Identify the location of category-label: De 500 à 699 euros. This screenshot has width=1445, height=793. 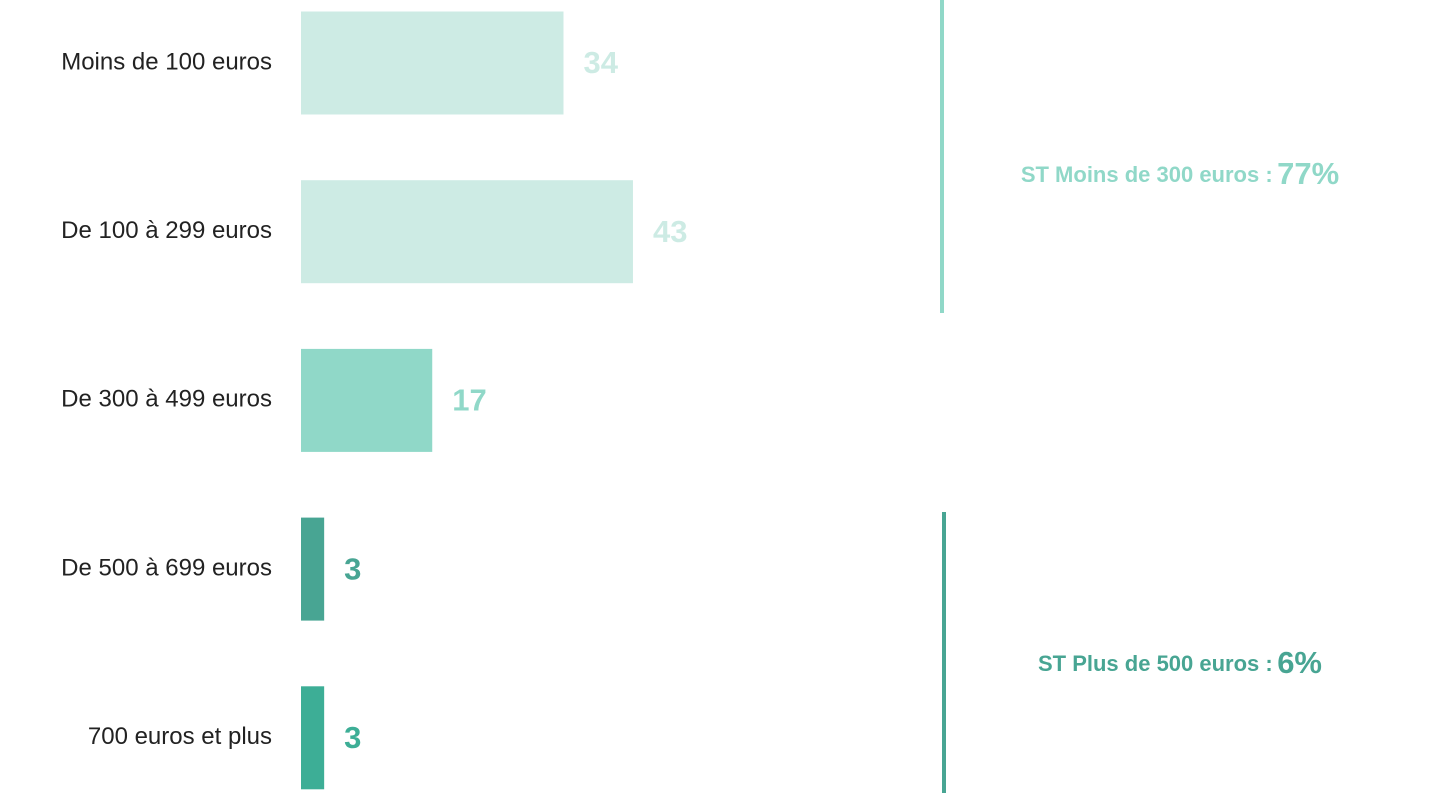
(166, 567).